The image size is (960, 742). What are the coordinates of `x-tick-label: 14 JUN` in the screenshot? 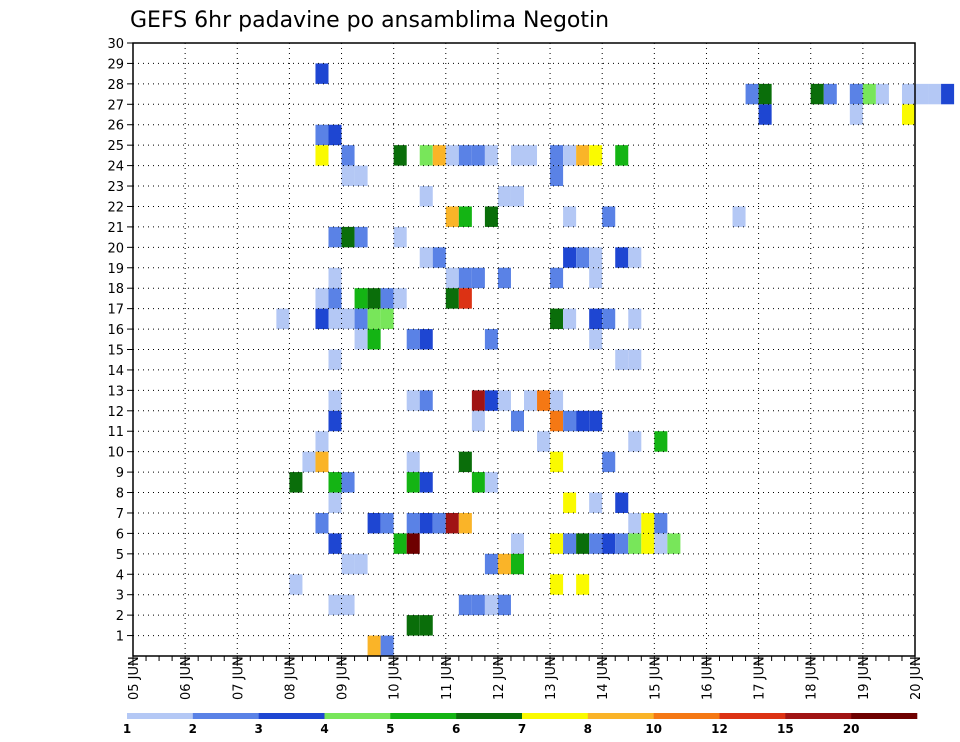 It's located at (603, 678).